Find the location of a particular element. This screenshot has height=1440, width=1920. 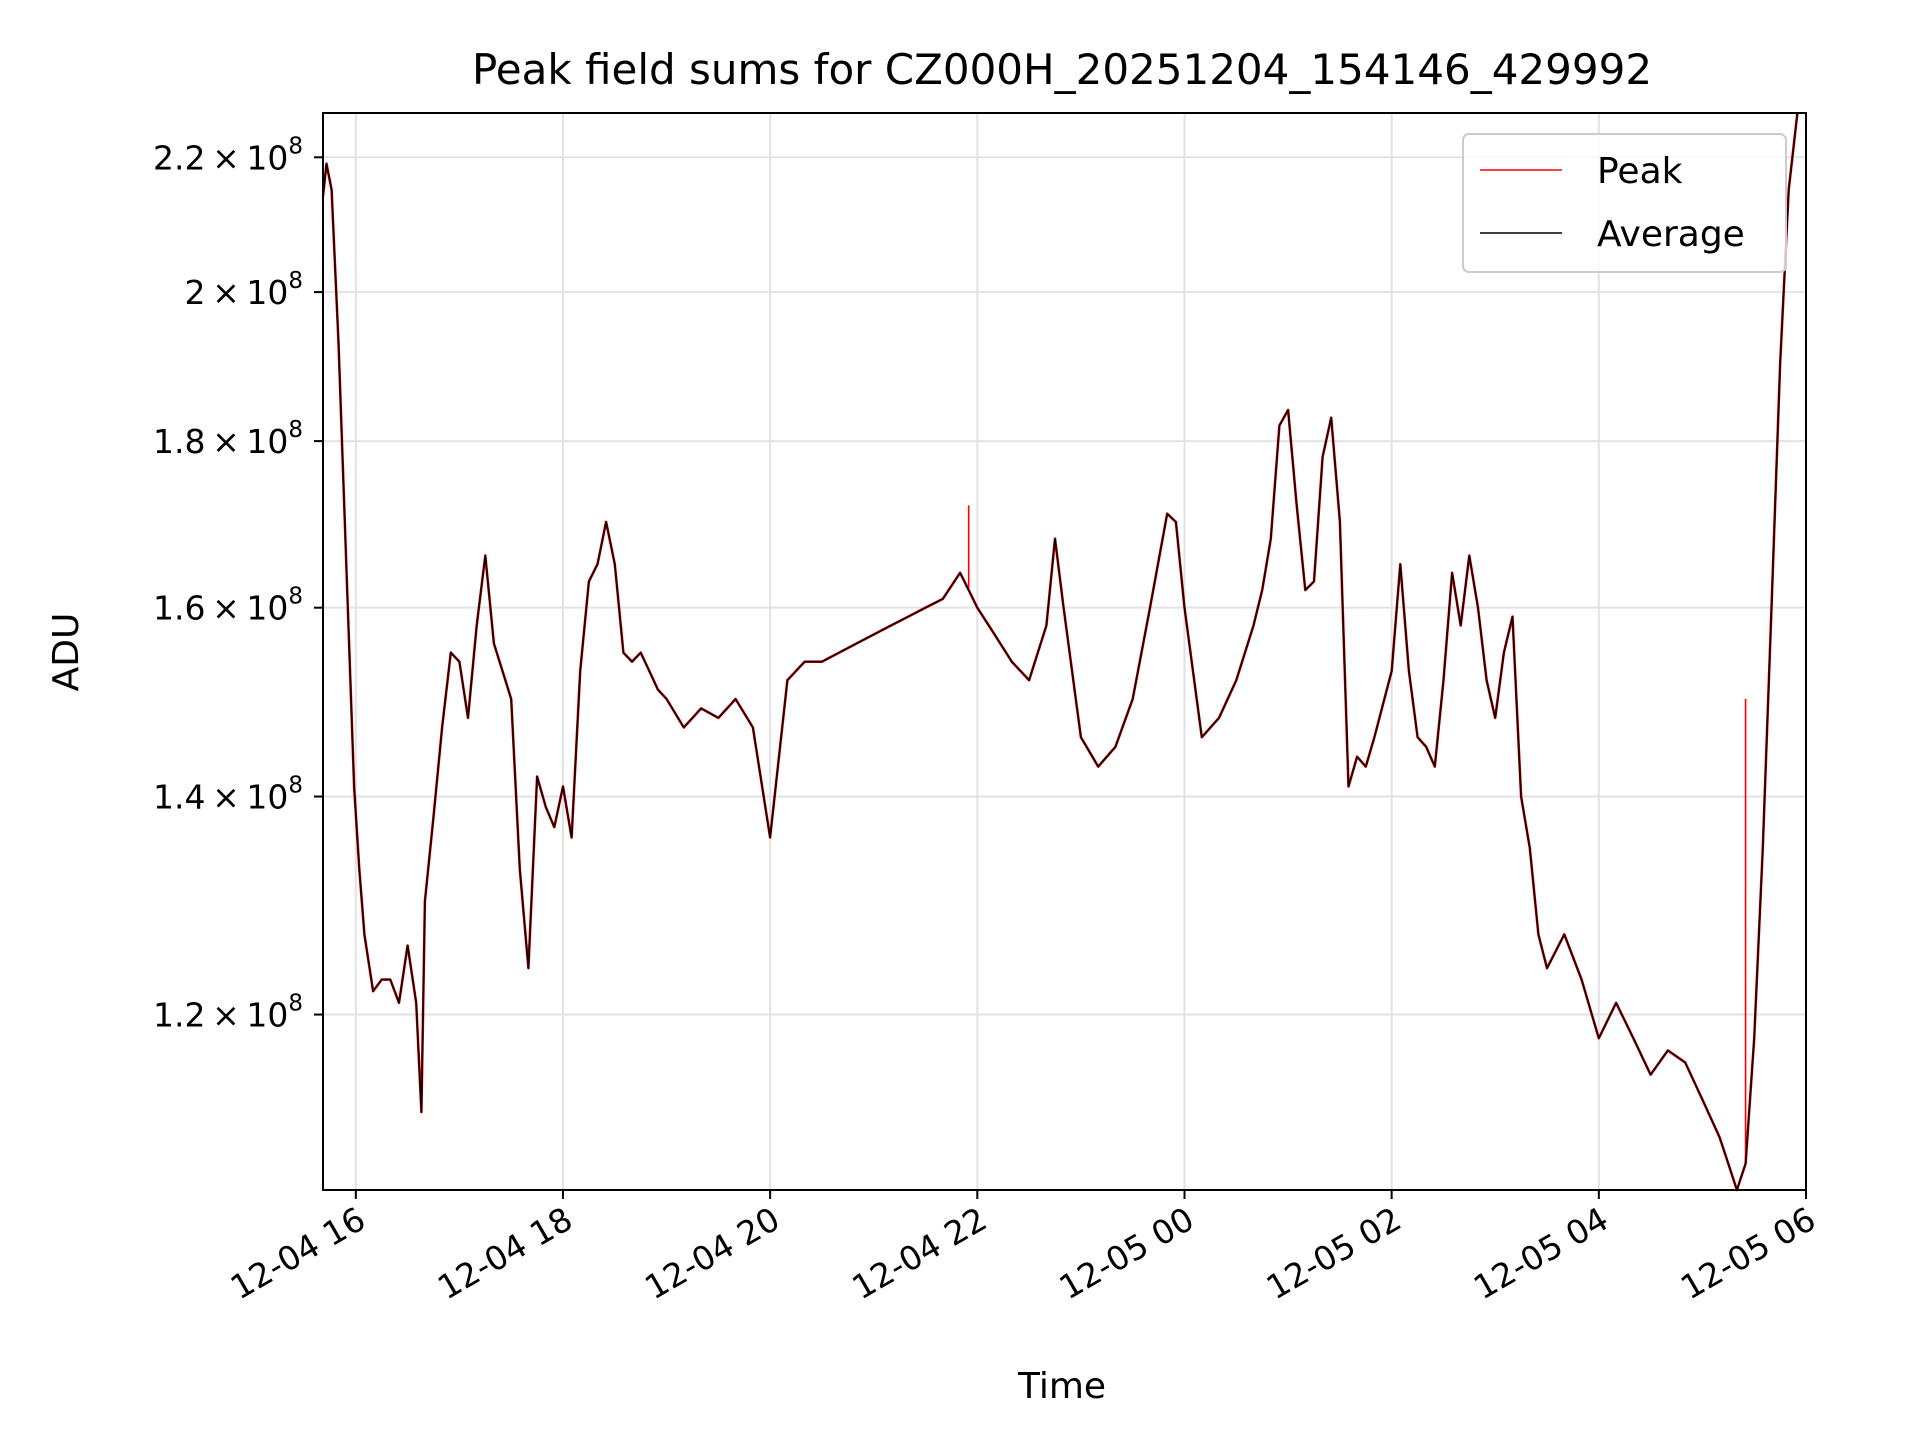

y-axis-label: ADU is located at coordinates (66, 652).